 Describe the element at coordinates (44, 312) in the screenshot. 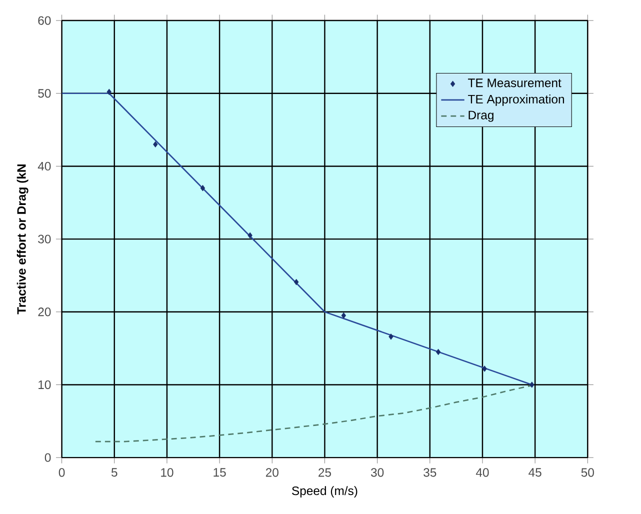

I see `y-tick-label: 20` at that location.